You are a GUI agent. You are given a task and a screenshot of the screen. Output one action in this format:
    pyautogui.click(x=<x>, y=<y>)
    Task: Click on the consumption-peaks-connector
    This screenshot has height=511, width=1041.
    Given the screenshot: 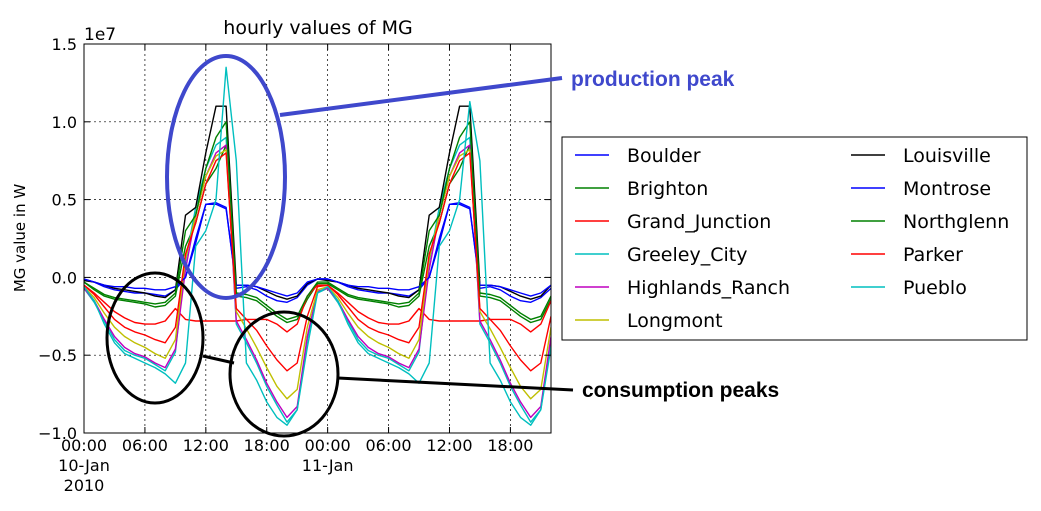 What is the action you would take?
    pyautogui.click(x=218, y=359)
    